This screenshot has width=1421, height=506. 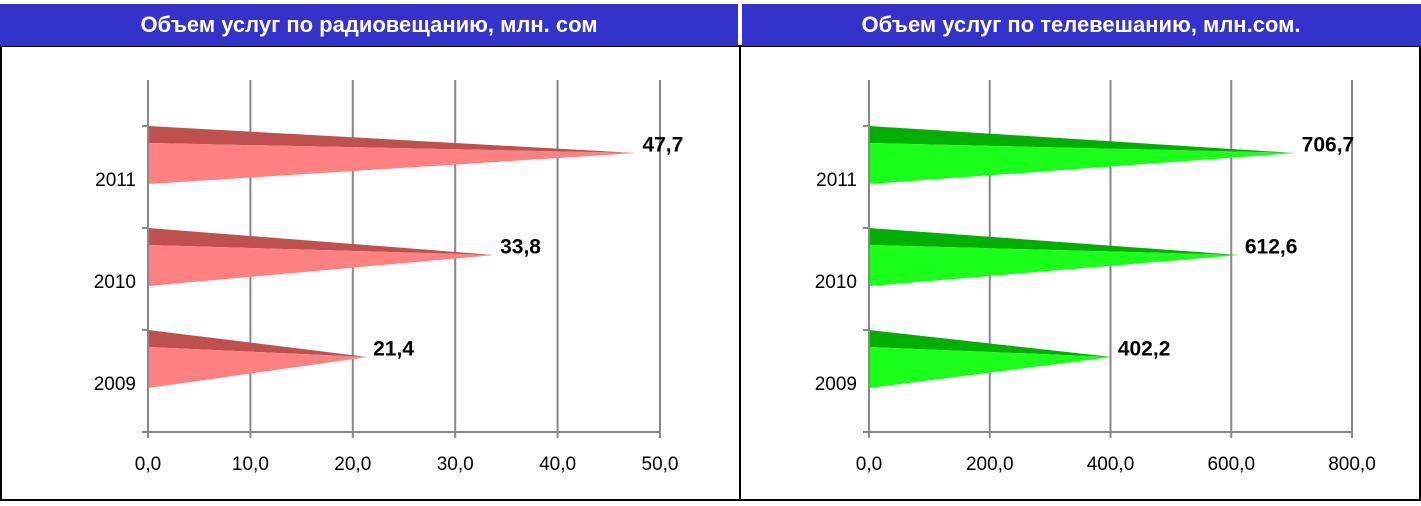 I want to click on x-tick-label: 600,0, so click(x=1231, y=464).